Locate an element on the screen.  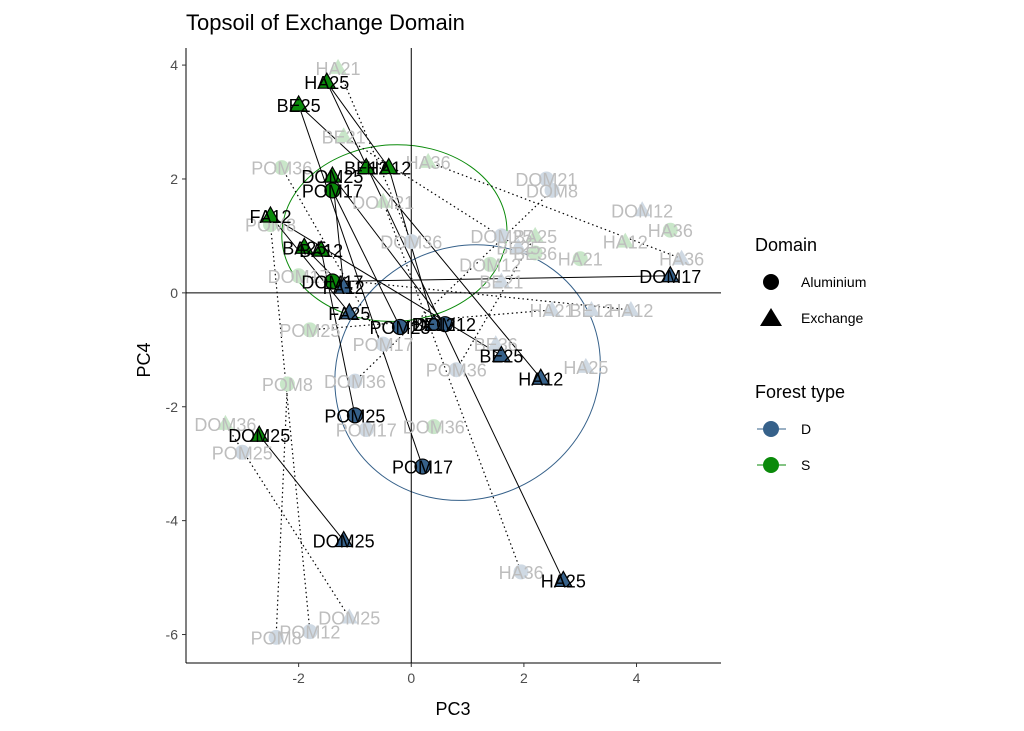
faded-point-label: BE36 is located at coordinates (496, 345).